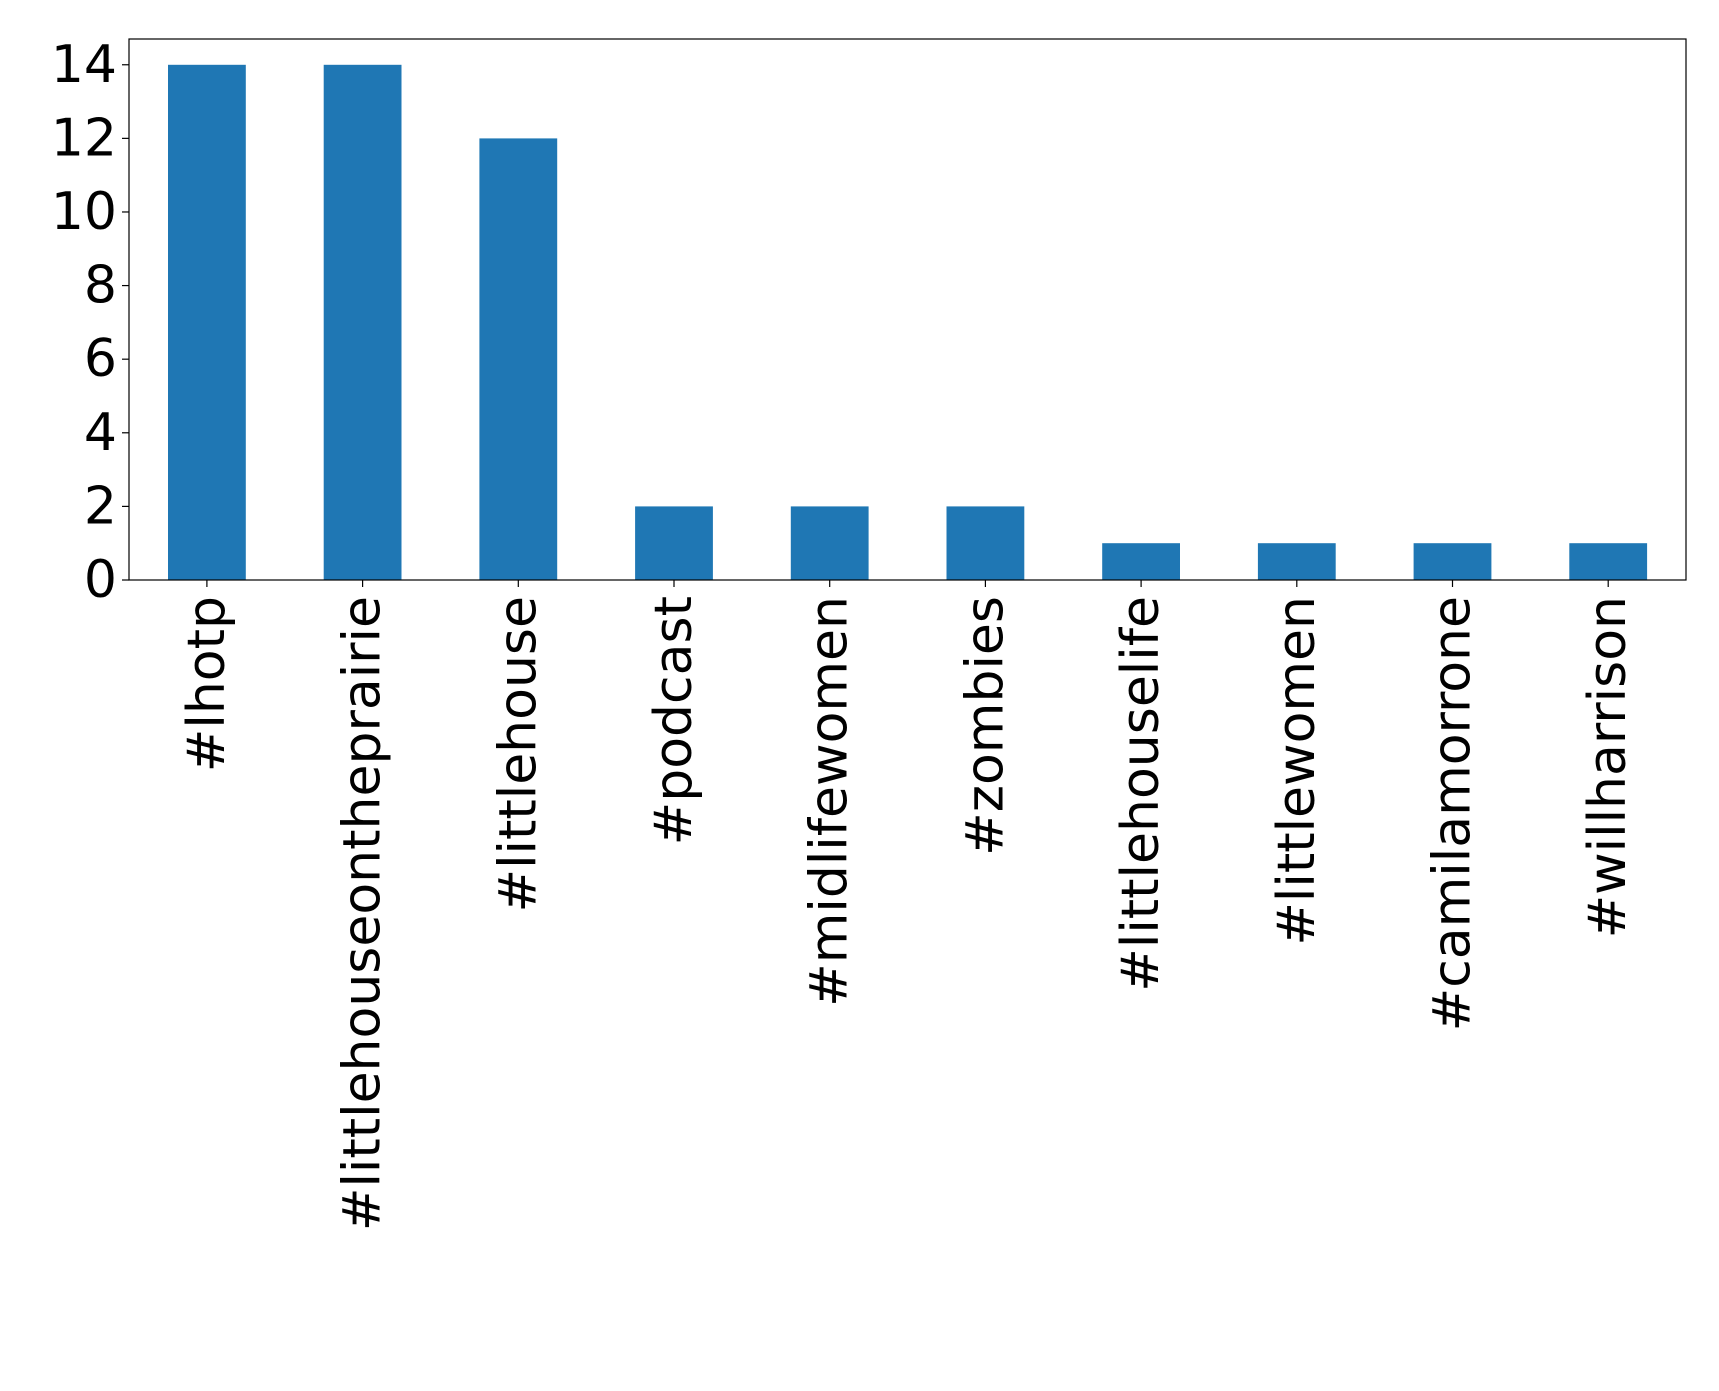  What do you see at coordinates (518, 754) in the screenshot?
I see `x-tick-label: #littlehouse` at bounding box center [518, 754].